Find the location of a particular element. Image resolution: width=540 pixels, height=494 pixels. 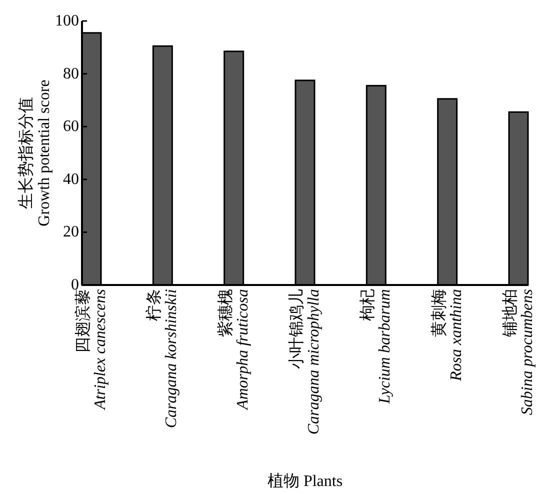

x-axis-title: 植物 Plants is located at coordinates (305, 481).